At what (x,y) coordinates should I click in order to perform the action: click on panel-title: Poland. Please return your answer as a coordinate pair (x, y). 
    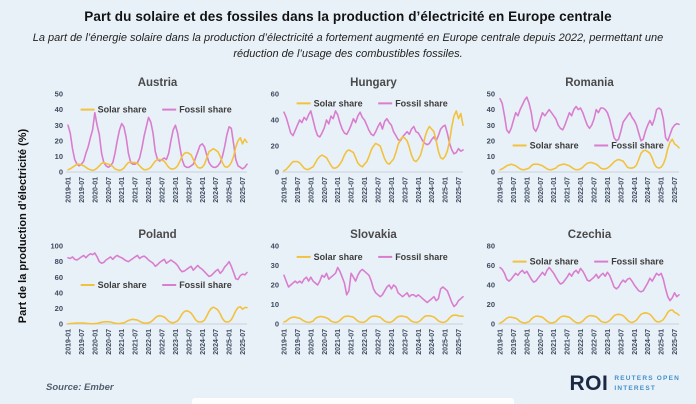
    Looking at the image, I should click on (157, 235).